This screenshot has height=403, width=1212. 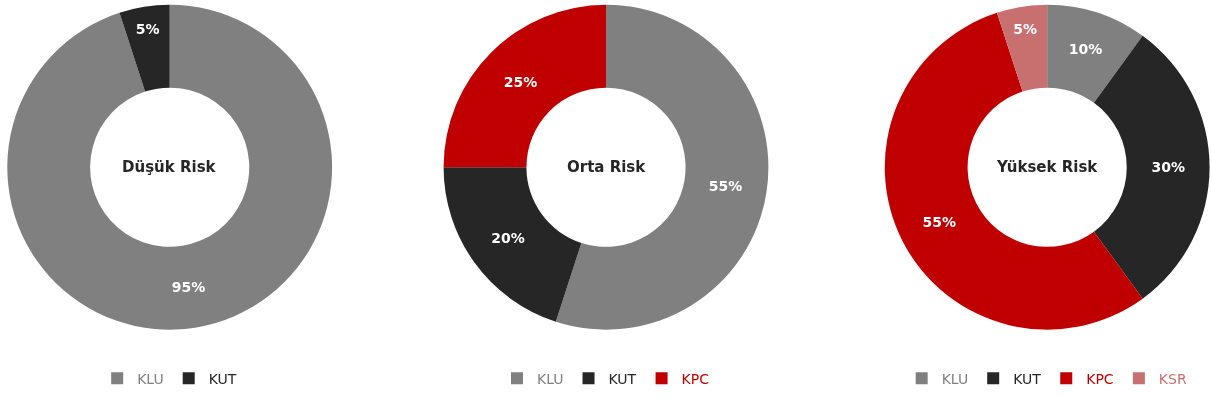 What do you see at coordinates (1168, 167) in the screenshot?
I see `data-label: 30%` at bounding box center [1168, 167].